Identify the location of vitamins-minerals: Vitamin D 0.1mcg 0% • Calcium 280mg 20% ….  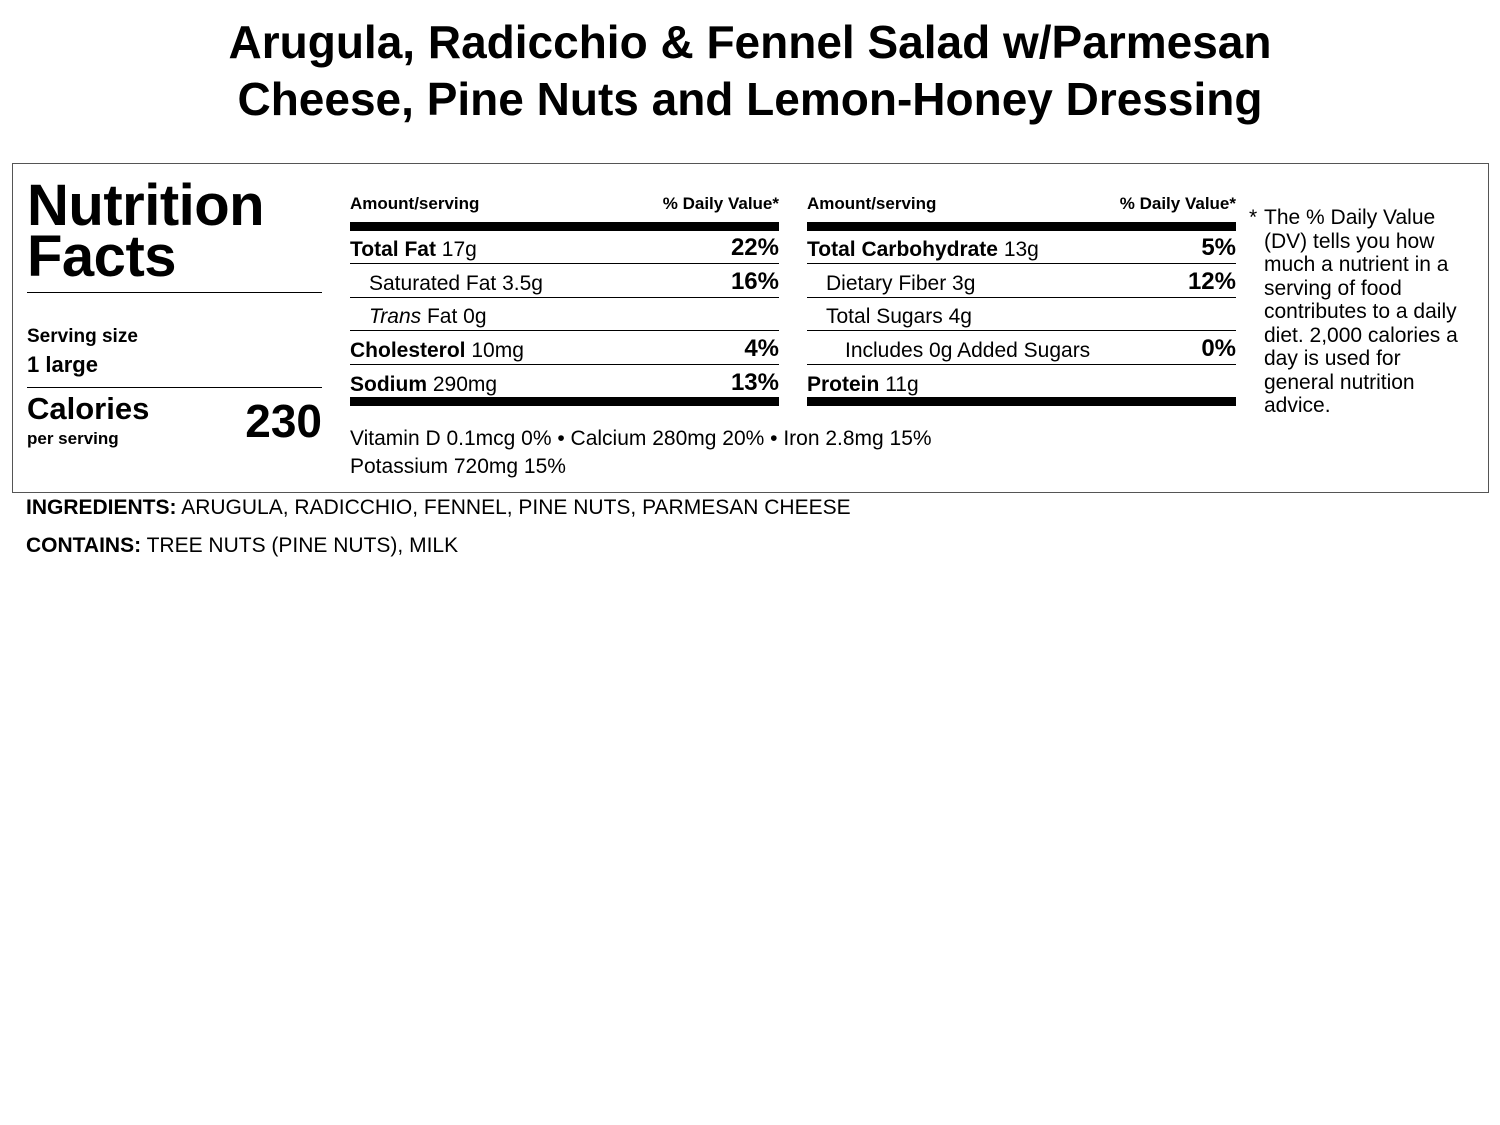
(641, 453).